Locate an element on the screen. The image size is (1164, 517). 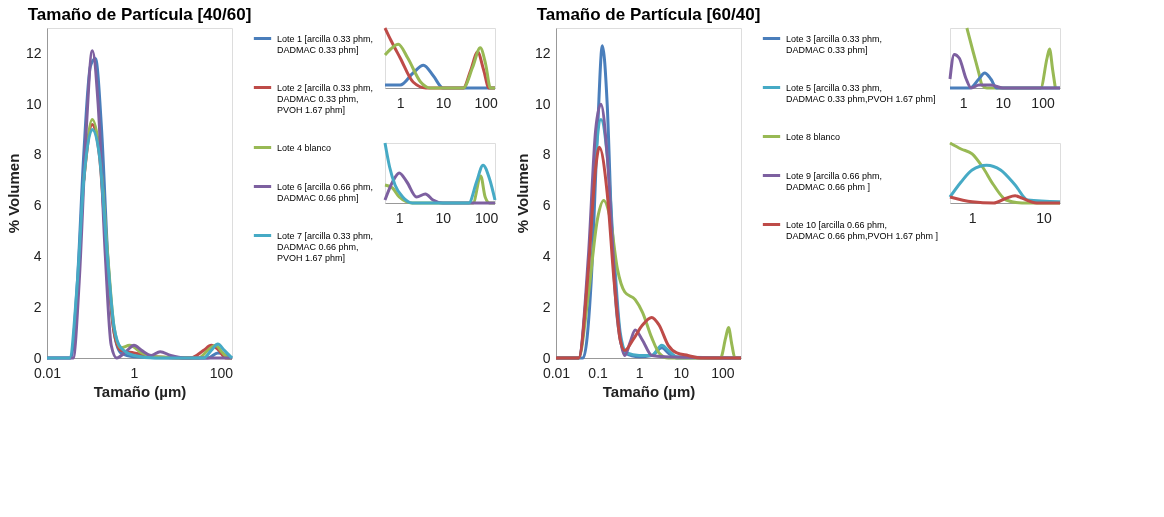
legend-label: Lote 10 [arcilla 0.66 phm, DADMAC 0.66 phm,PVOH 1.67 phm ] is located at coordinates (862, 230).